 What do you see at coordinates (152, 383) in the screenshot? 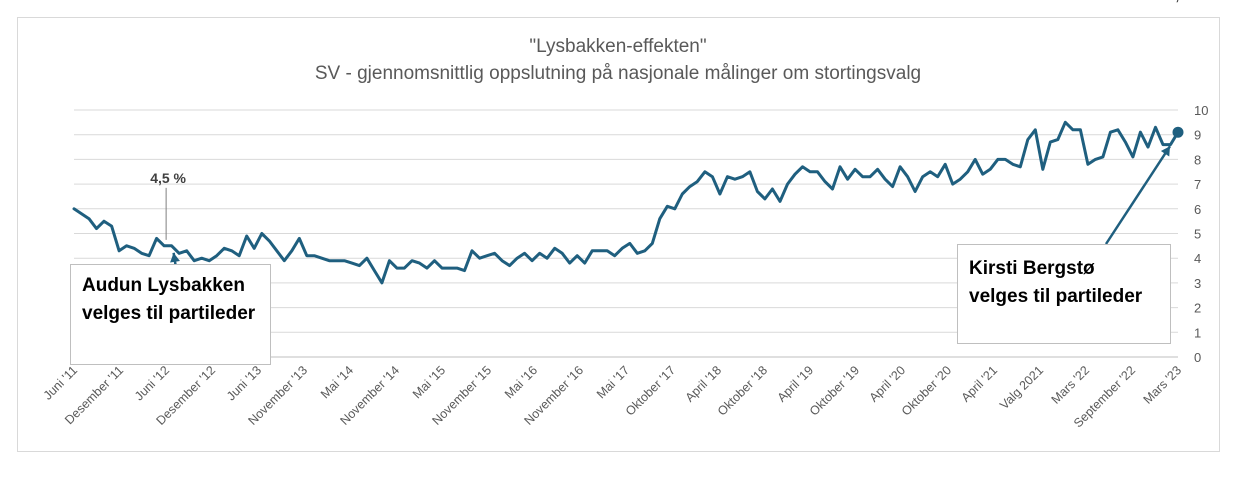
I see `x-tick-label: Juni '12` at bounding box center [152, 383].